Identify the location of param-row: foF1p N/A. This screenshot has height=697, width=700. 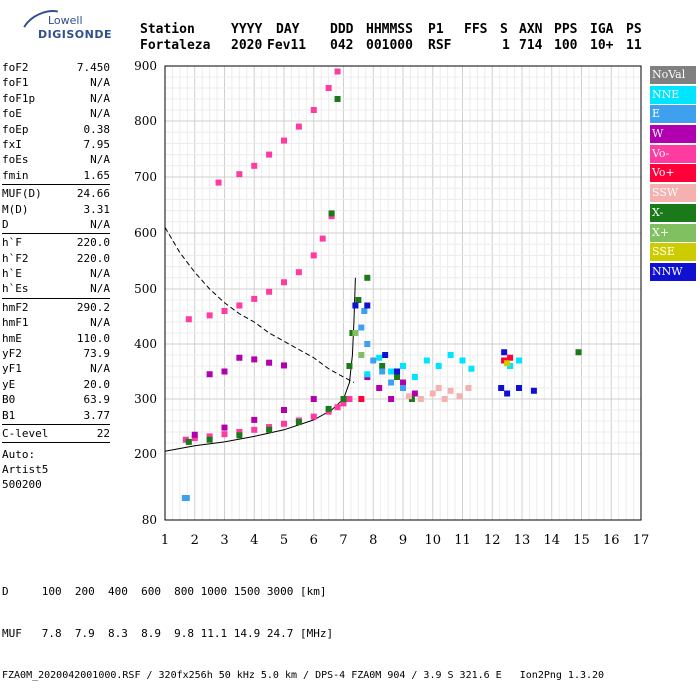
(56, 98).